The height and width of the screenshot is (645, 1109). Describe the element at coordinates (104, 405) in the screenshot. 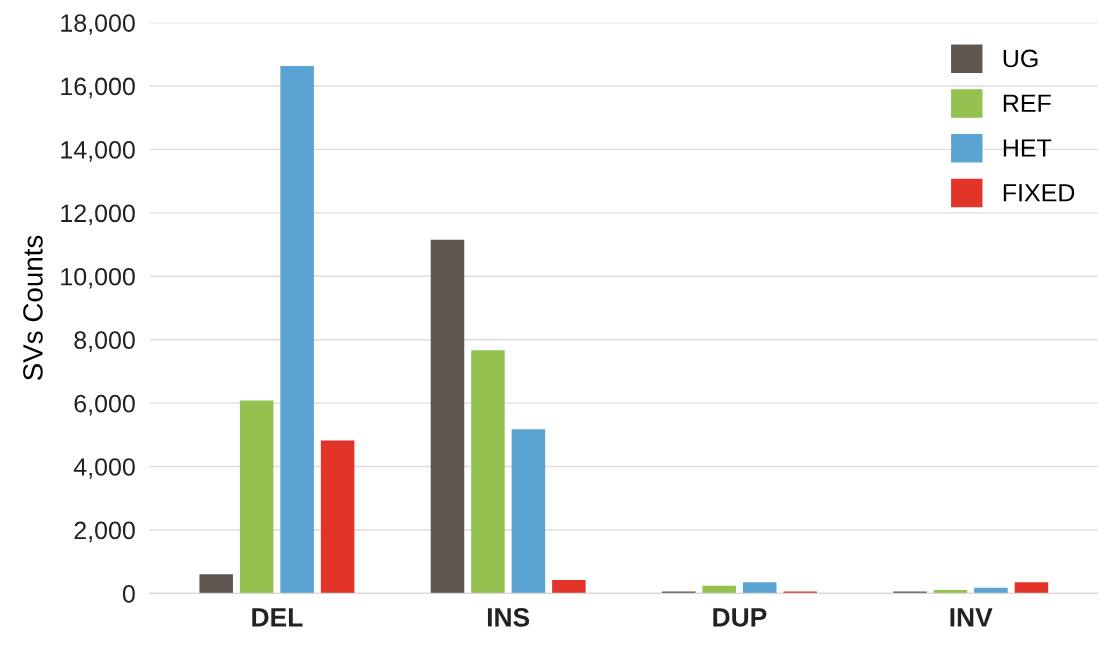

I see `y-tick-label: 6,000` at that location.